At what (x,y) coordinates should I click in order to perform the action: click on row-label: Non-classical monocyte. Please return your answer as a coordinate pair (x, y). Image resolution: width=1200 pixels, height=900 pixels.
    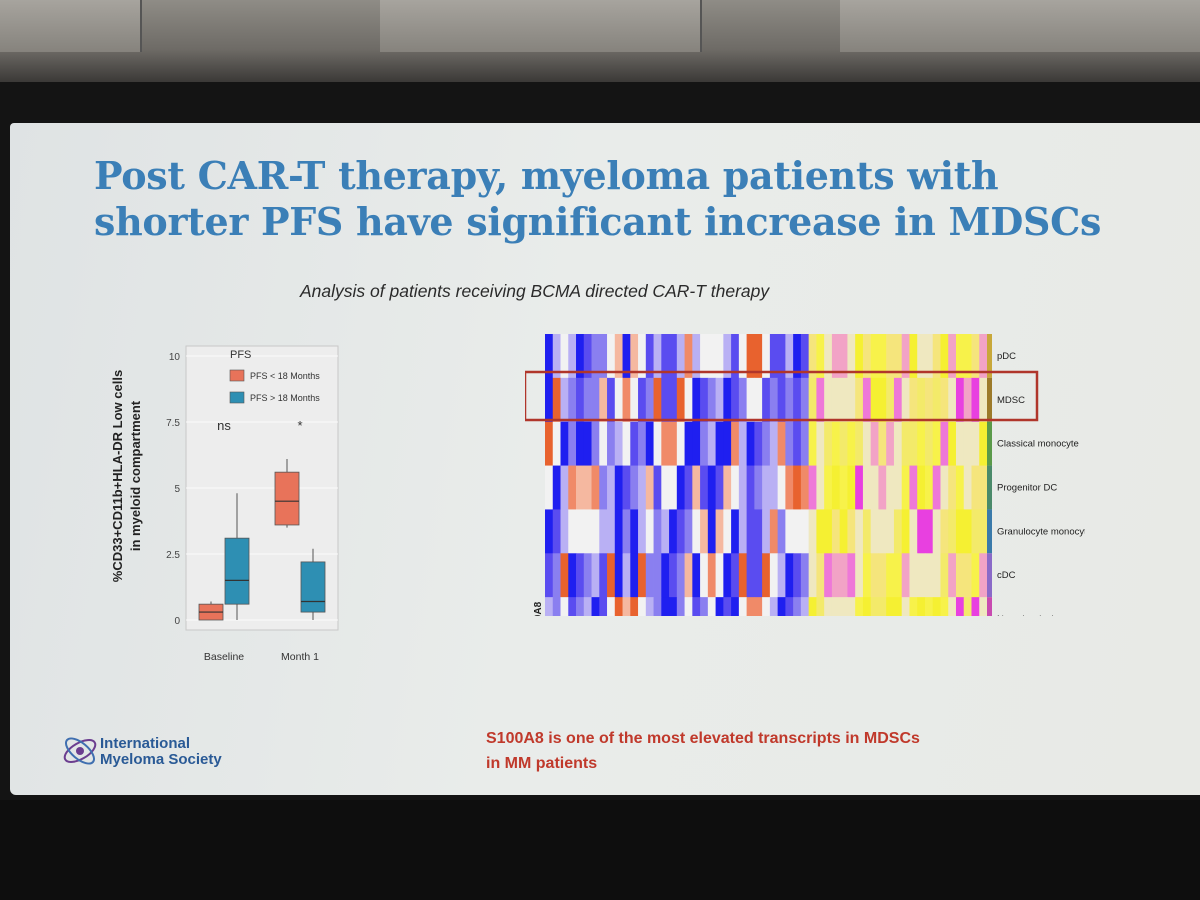
    Looking at the image, I should click on (1041, 615).